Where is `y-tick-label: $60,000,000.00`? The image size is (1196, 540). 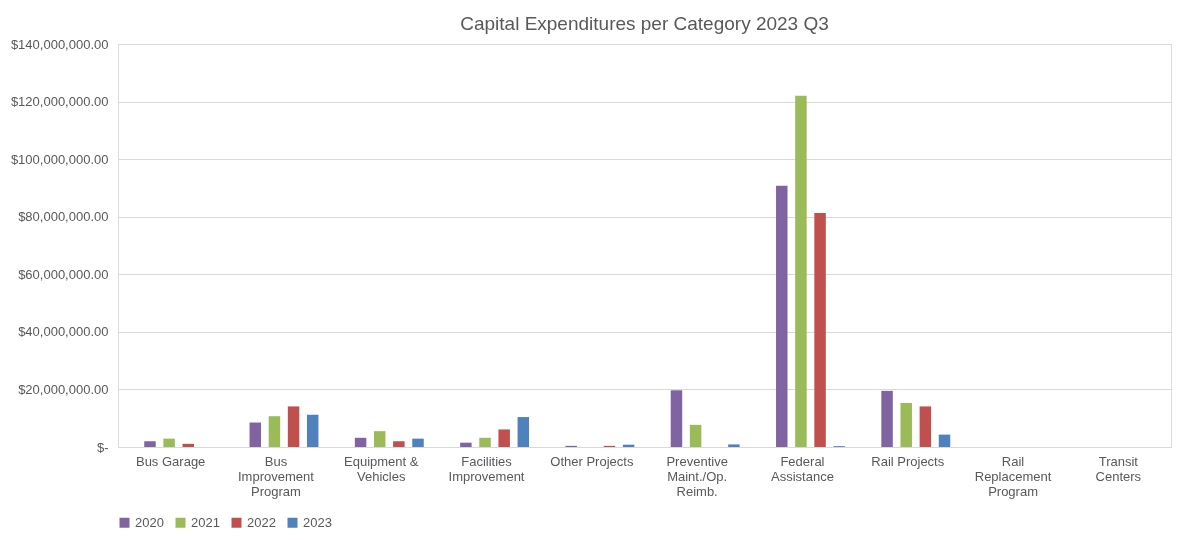
y-tick-label: $60,000,000.00 is located at coordinates (63, 274).